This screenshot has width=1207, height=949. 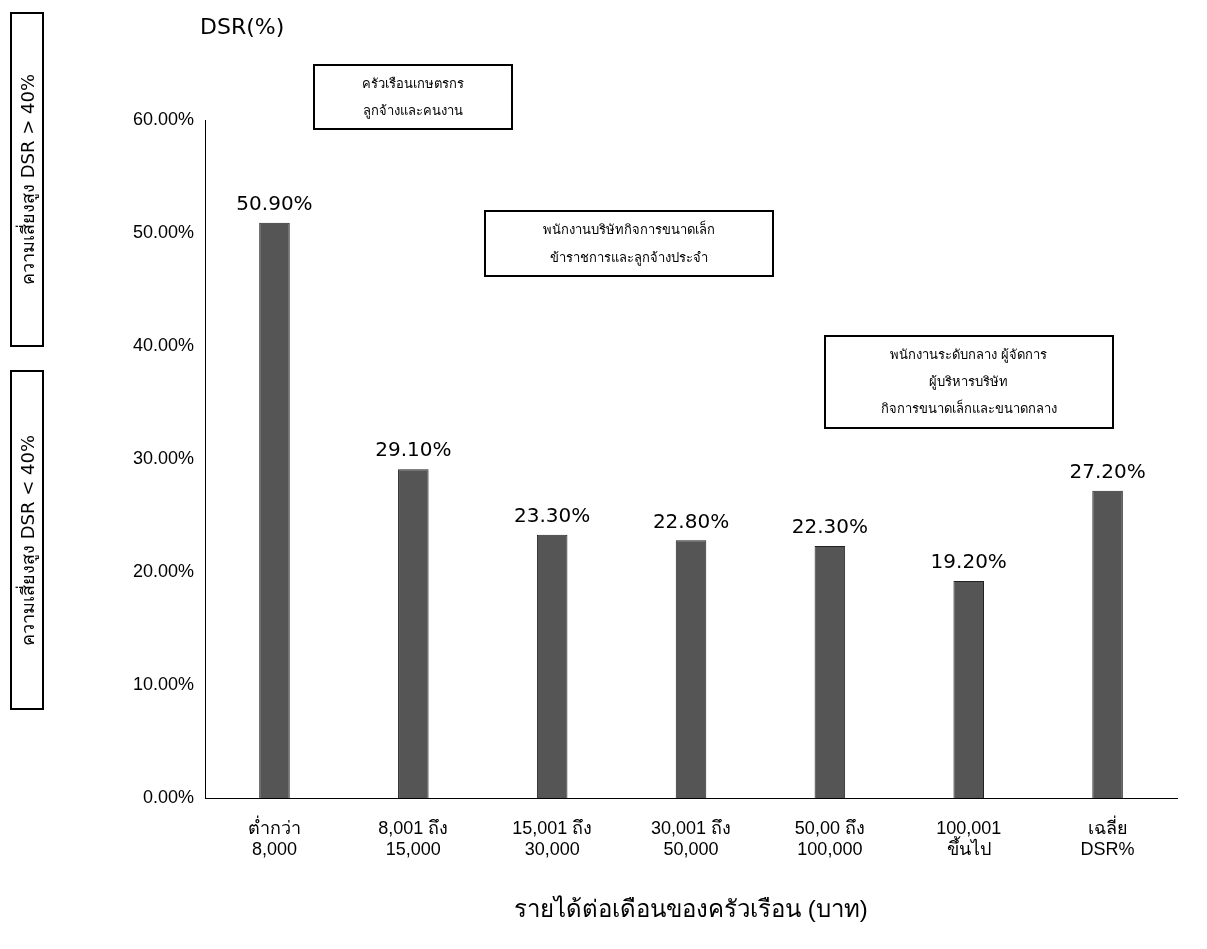 What do you see at coordinates (413, 838) in the screenshot?
I see `x-tick-label: 8,001 ถึง 15,000` at bounding box center [413, 838].